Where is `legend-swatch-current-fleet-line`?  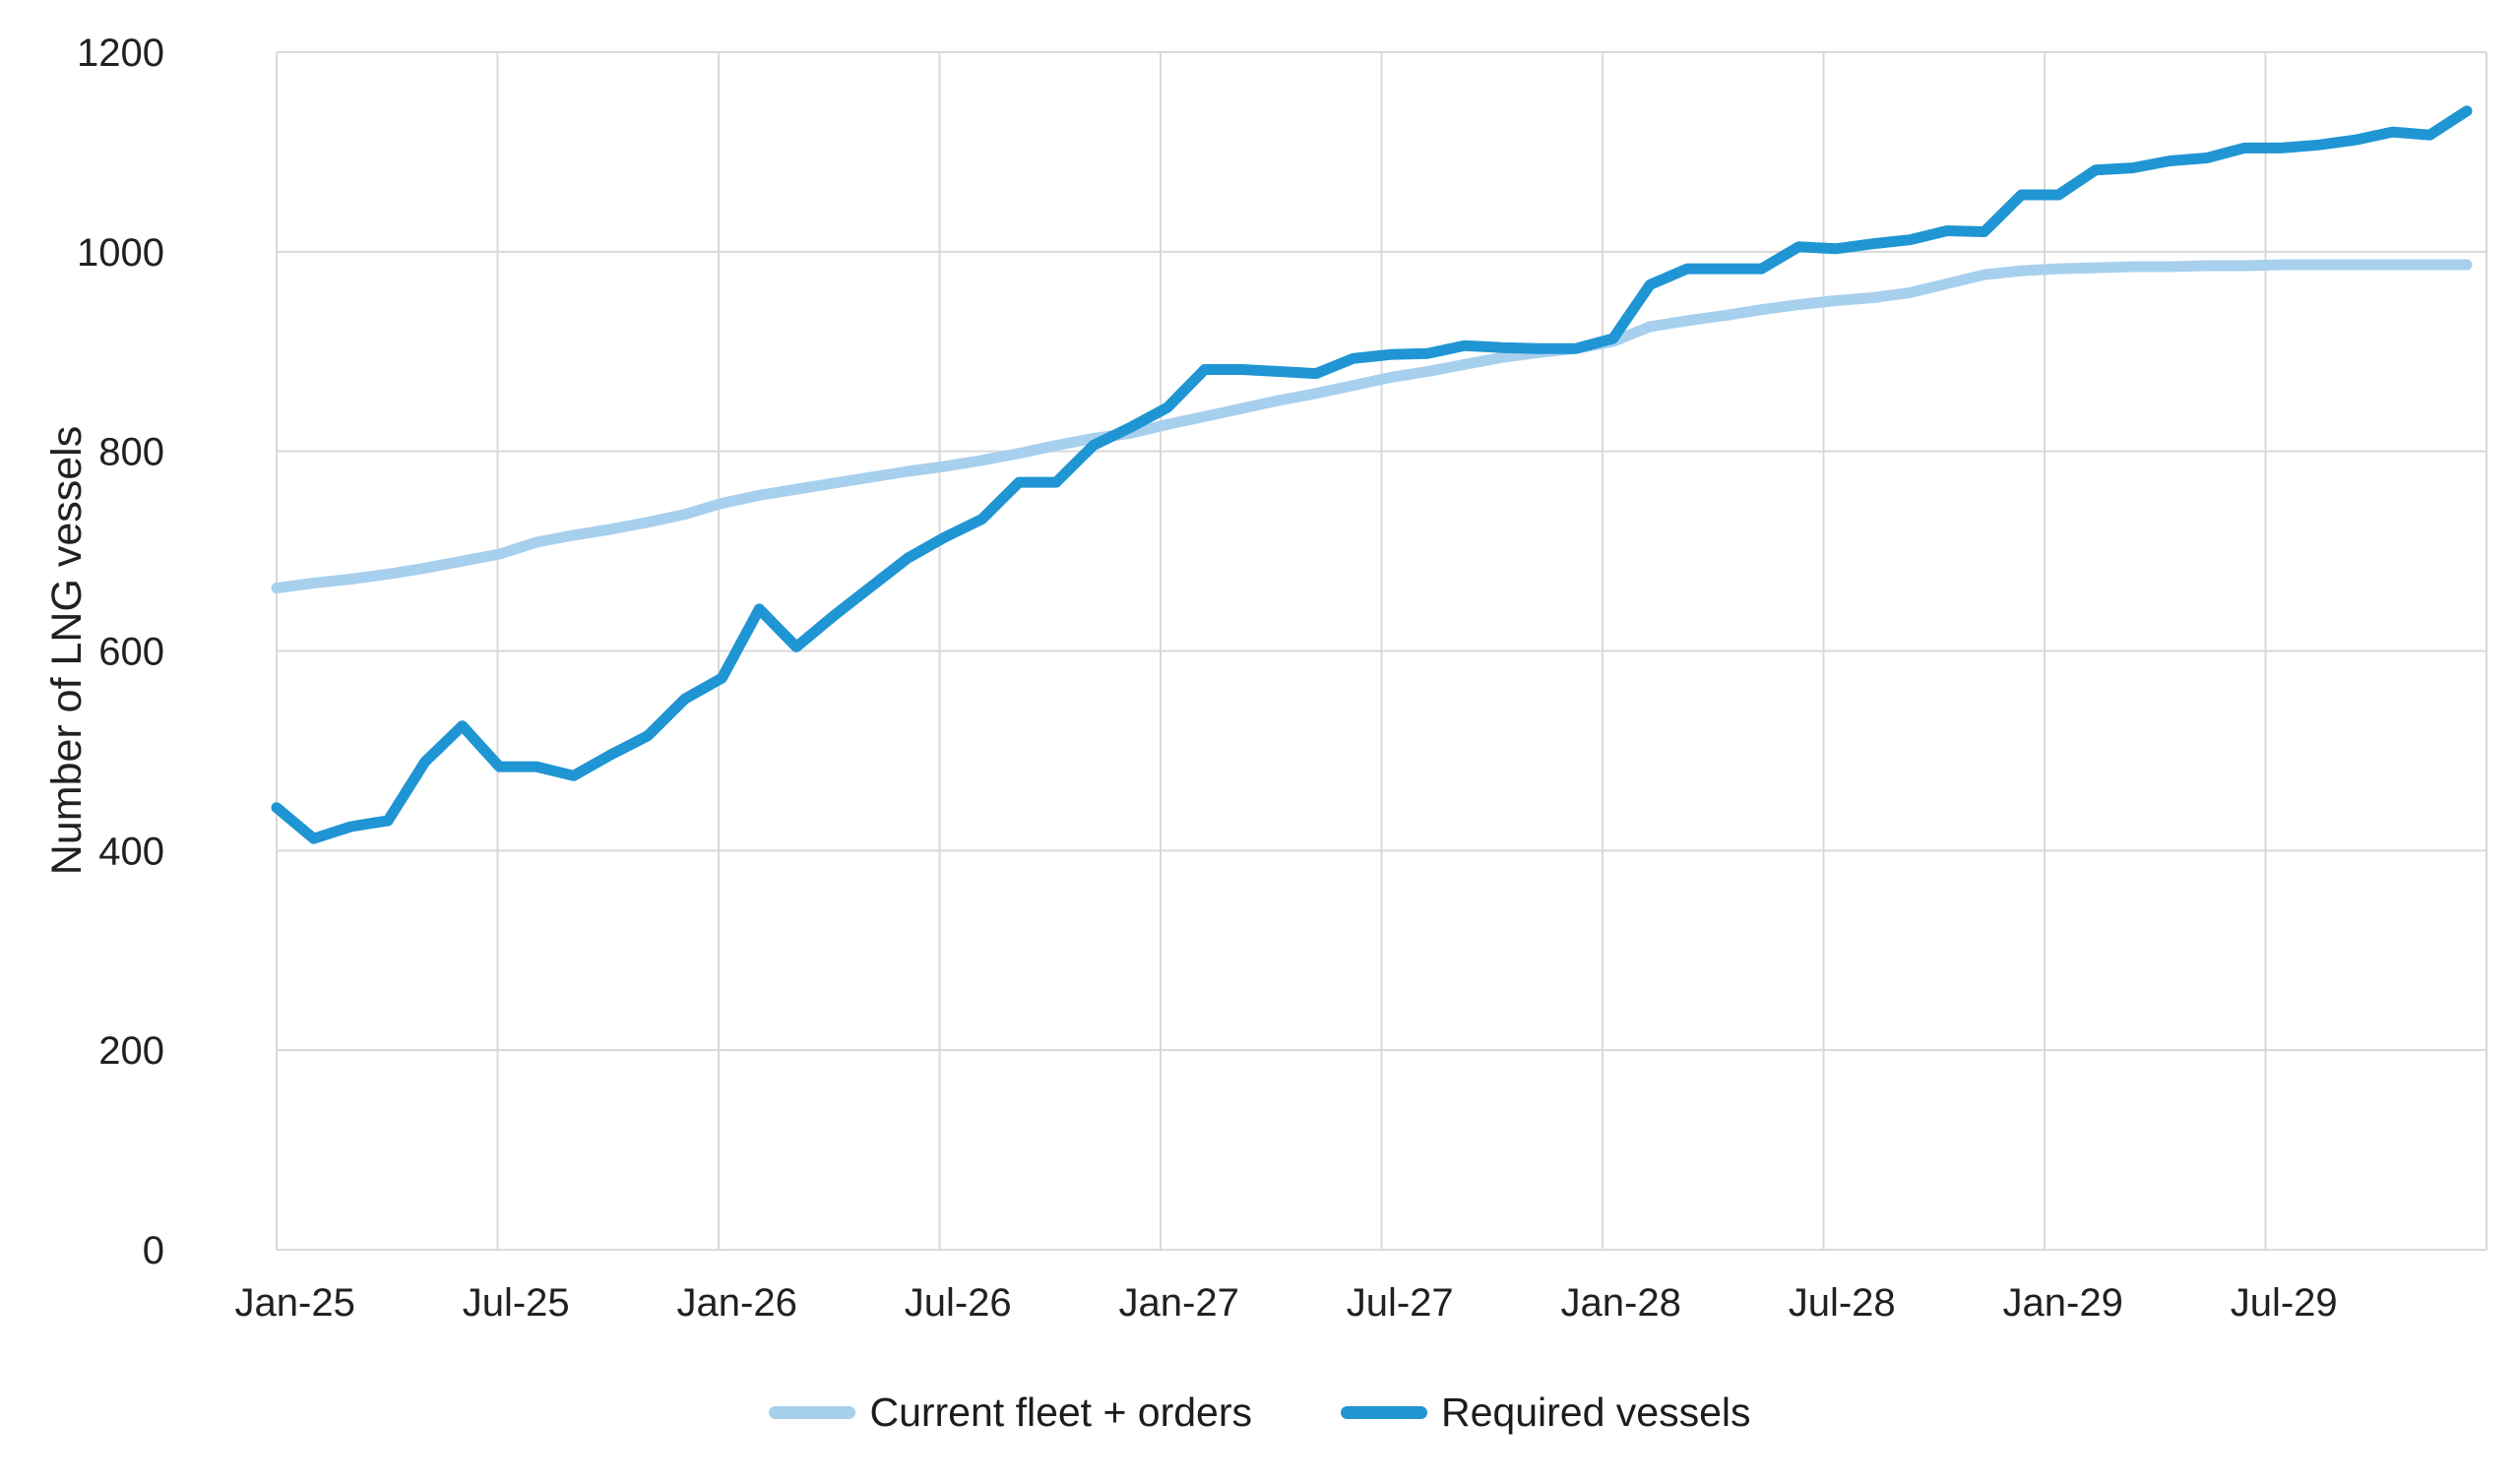
legend-swatch-current-fleet-line is located at coordinates (812, 1412).